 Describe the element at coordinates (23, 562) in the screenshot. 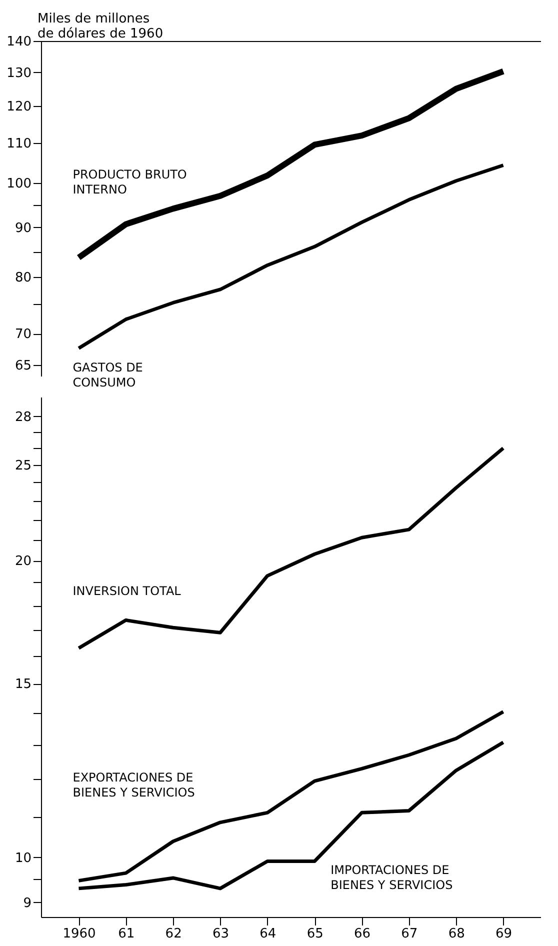

I see `y-tick-label: 20` at that location.